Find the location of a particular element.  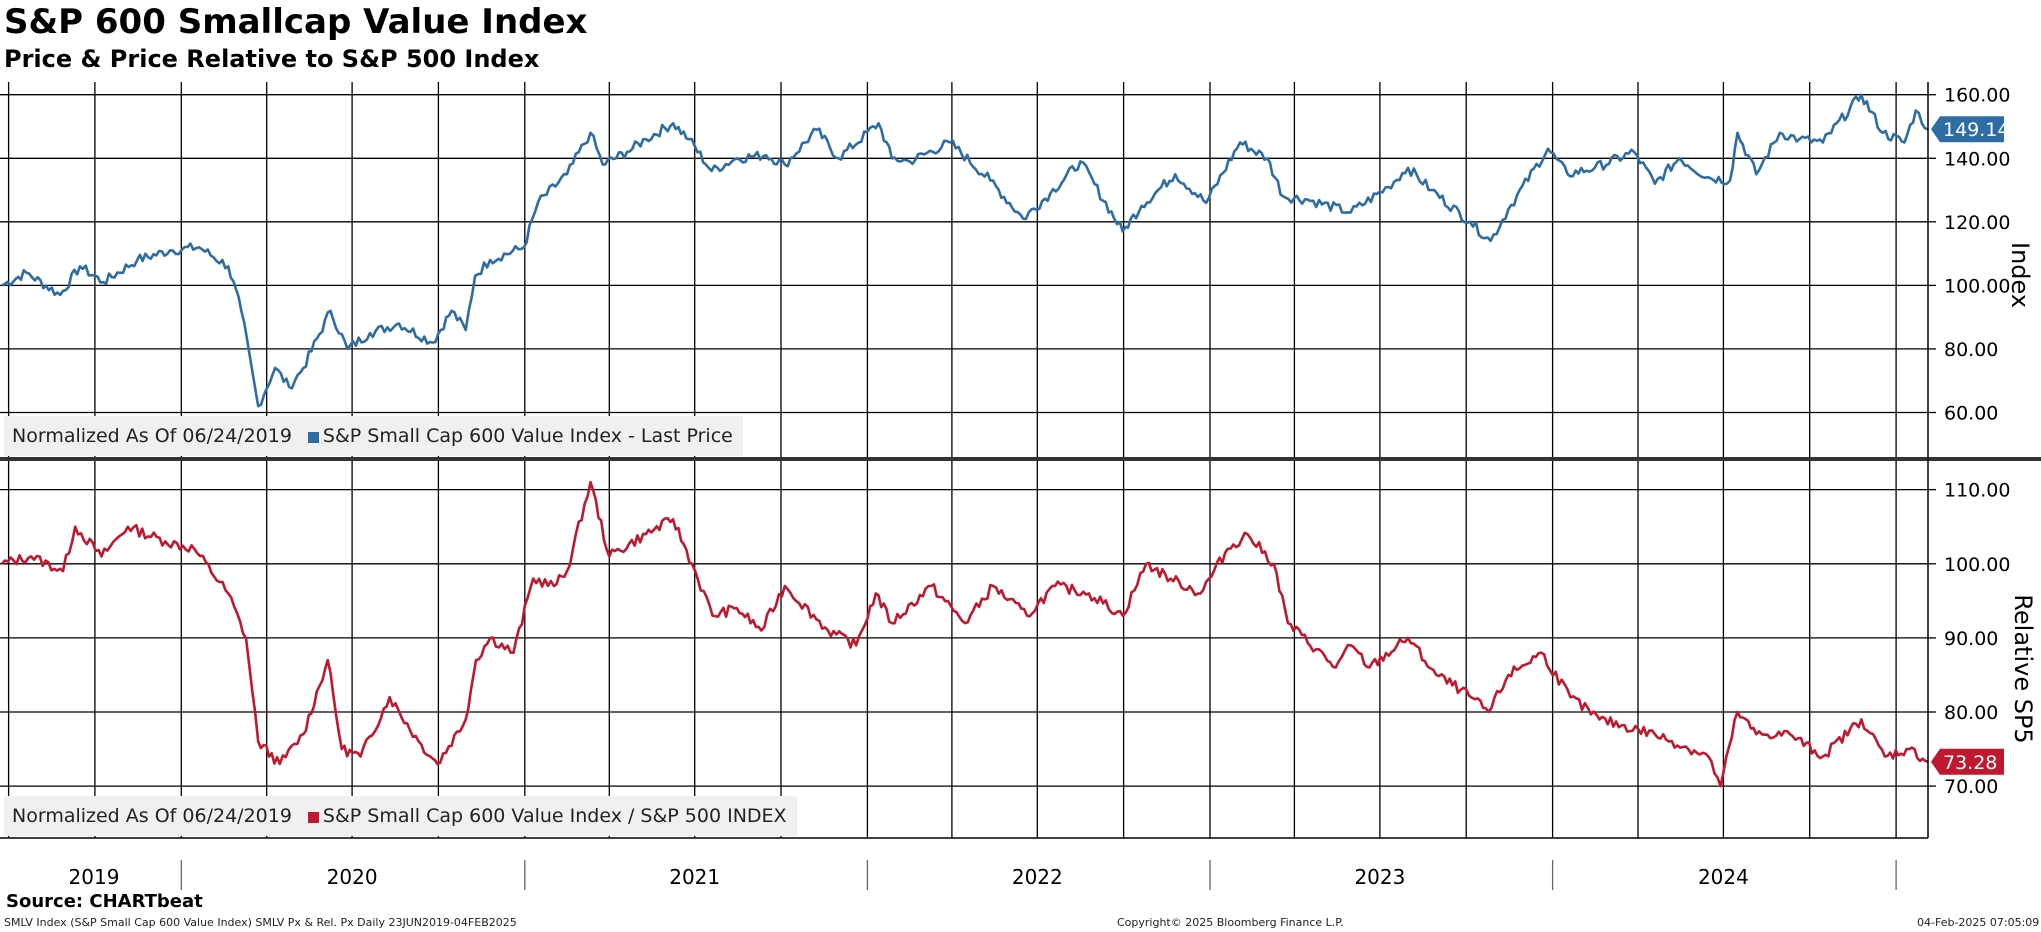

x-year-label: 2022 is located at coordinates (1037, 877).